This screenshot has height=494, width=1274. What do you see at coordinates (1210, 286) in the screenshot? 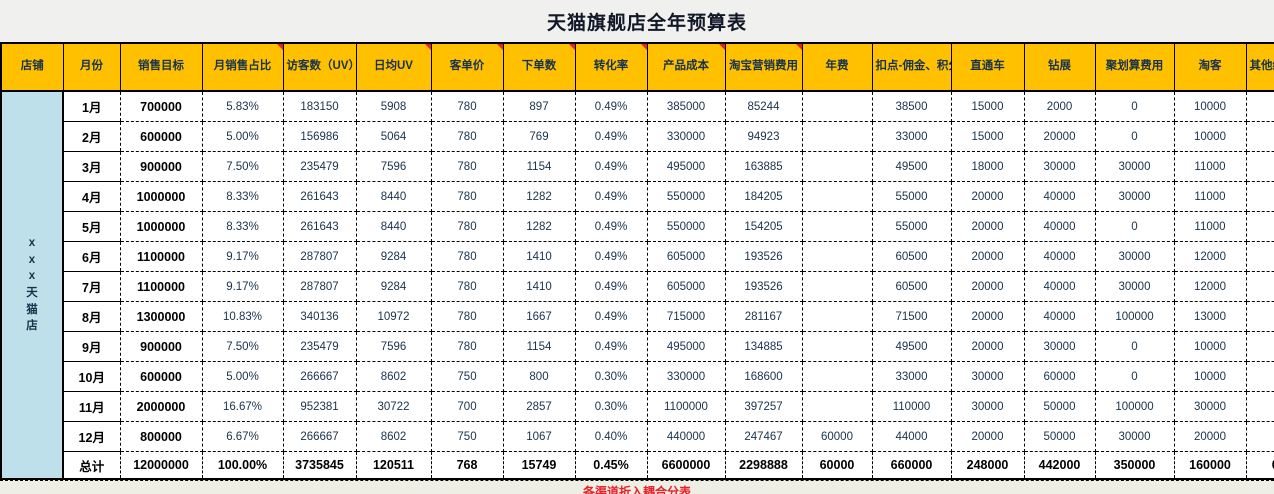
I see `cell-taoke: 12000` at bounding box center [1210, 286].